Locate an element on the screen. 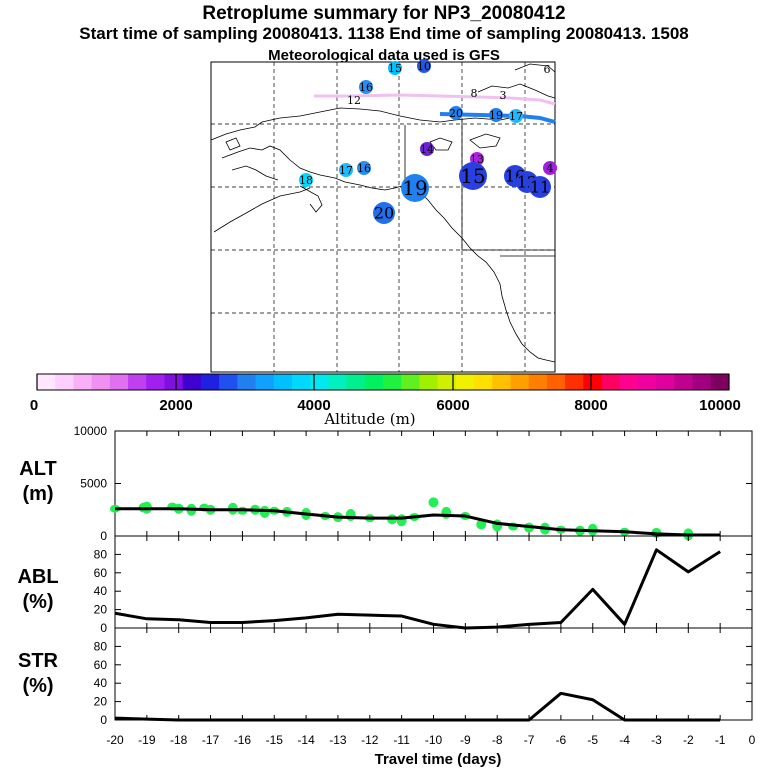 This screenshot has width=768, height=768. altitude-colorbar: 0 2000 4000 6000 8000 10000 Altitude (m) is located at coordinates (385, 400).